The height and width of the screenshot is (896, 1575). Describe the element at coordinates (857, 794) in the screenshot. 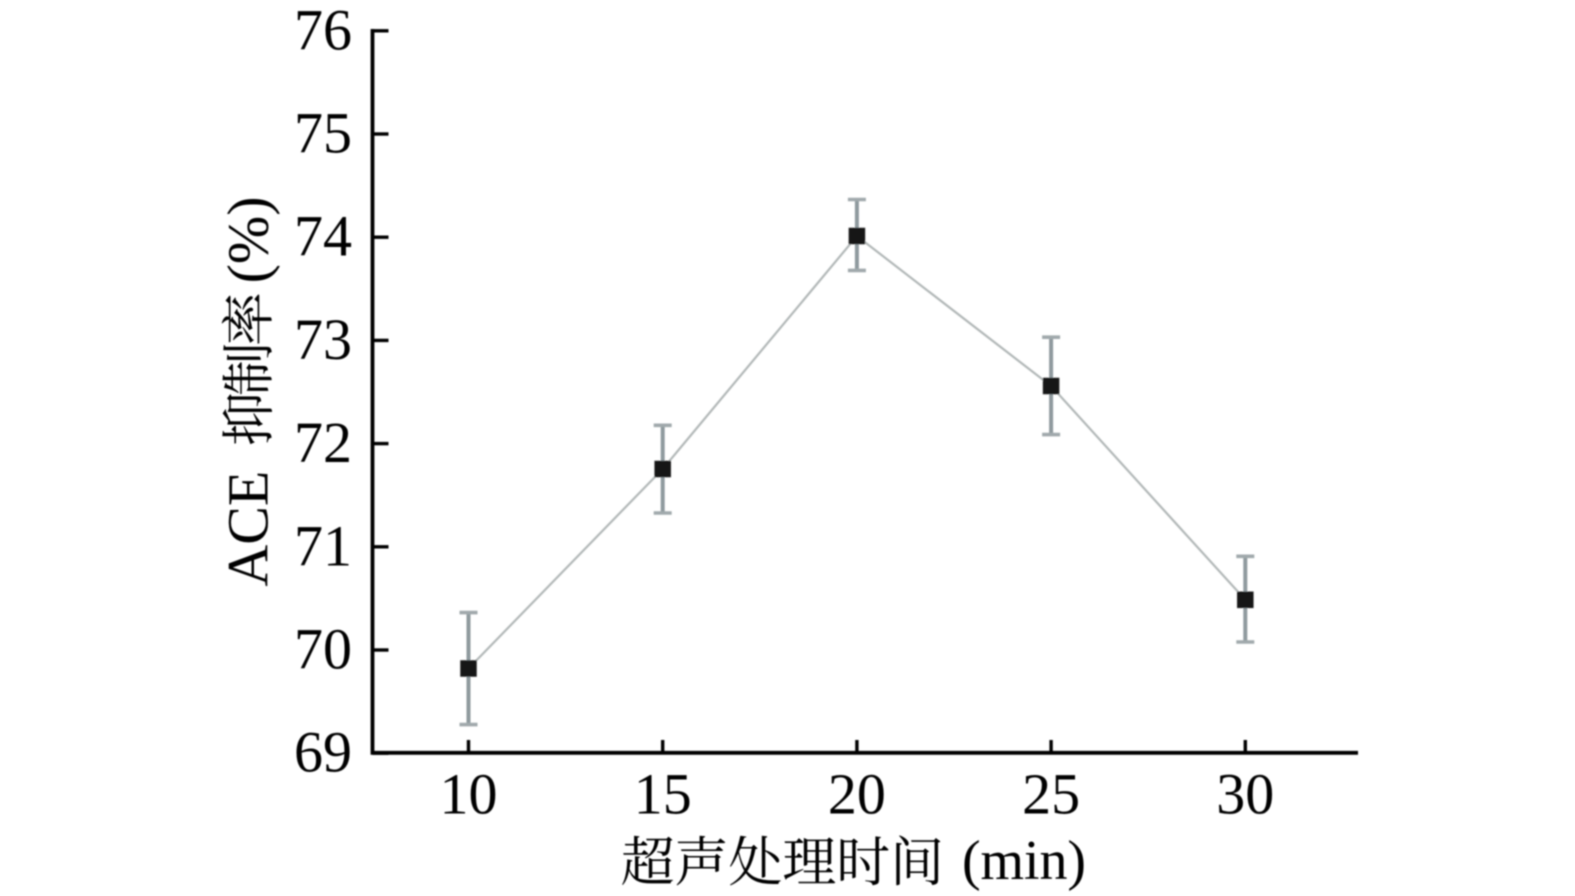

I see `svg-text: 20` at that location.